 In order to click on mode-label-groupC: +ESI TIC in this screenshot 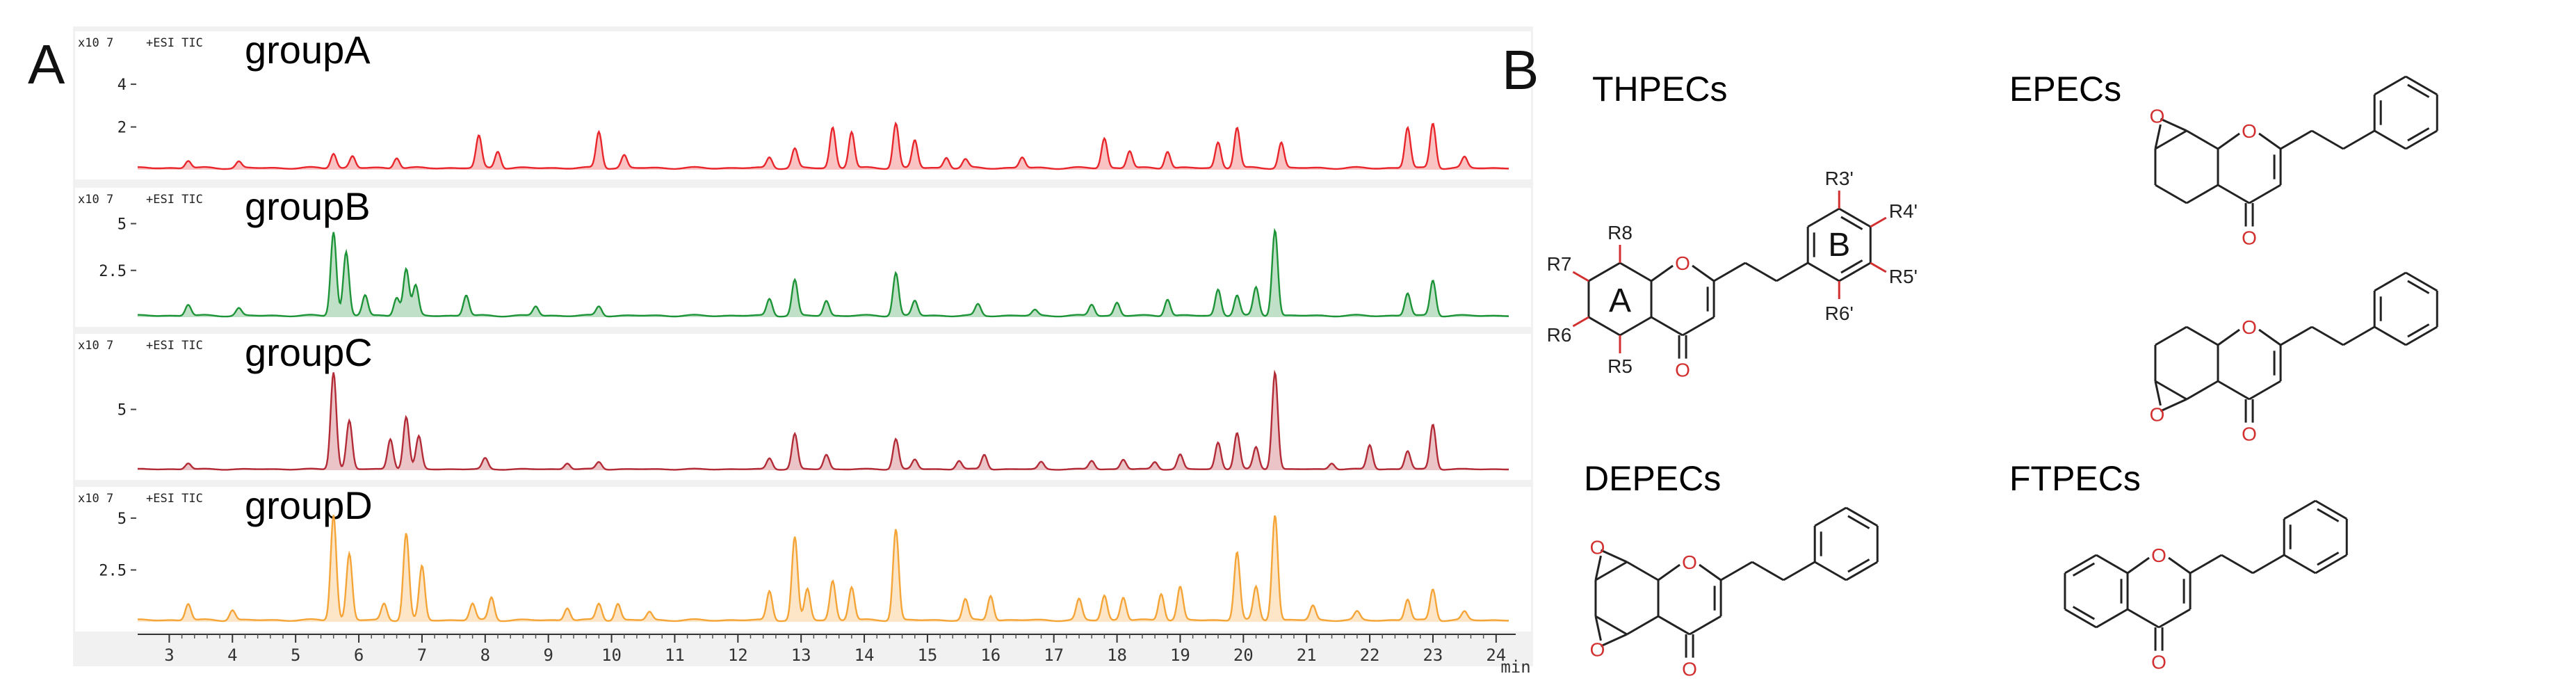, I will do `click(174, 346)`.